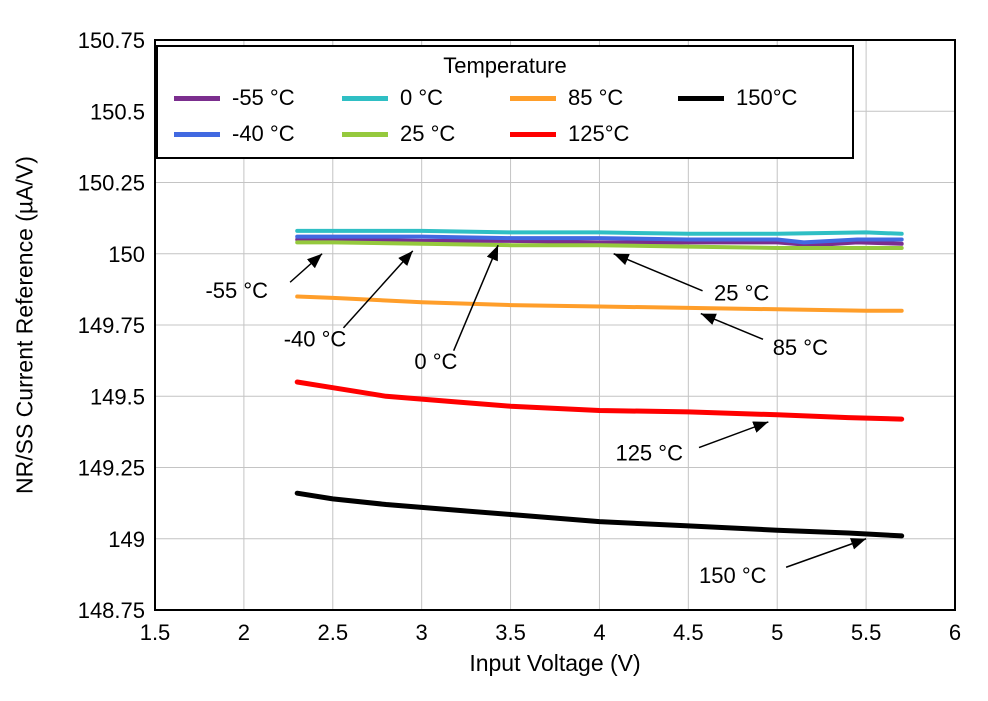  What do you see at coordinates (111, 610) in the screenshot?
I see `y-tick-label: 148.75` at bounding box center [111, 610].